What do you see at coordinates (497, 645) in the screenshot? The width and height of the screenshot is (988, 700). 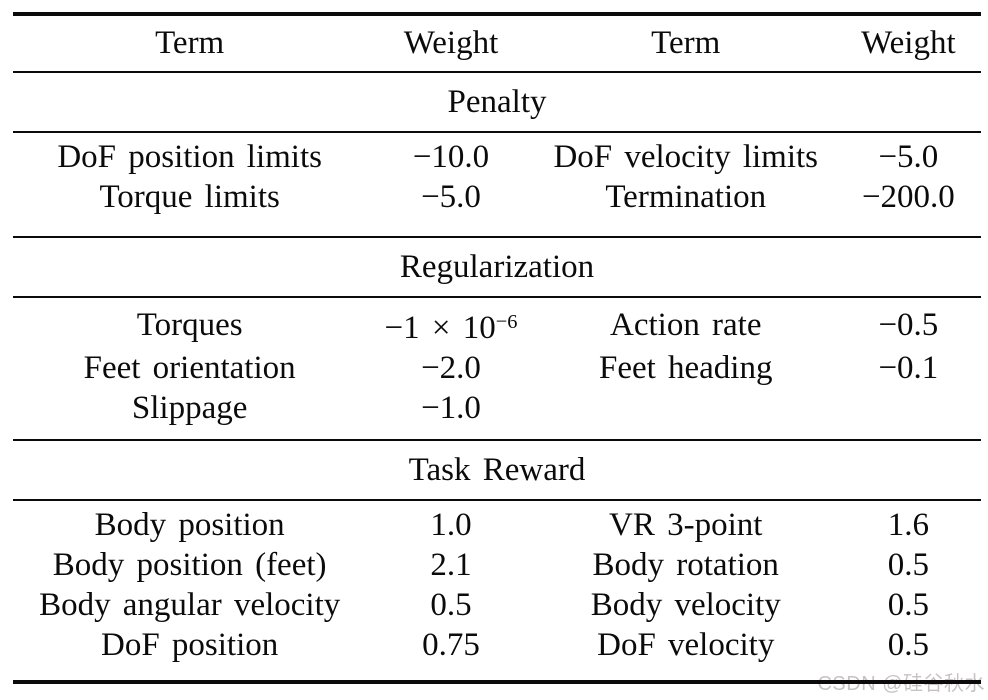 I see `table-row: DoF position 0.75 DoF velocity 0.5` at bounding box center [497, 645].